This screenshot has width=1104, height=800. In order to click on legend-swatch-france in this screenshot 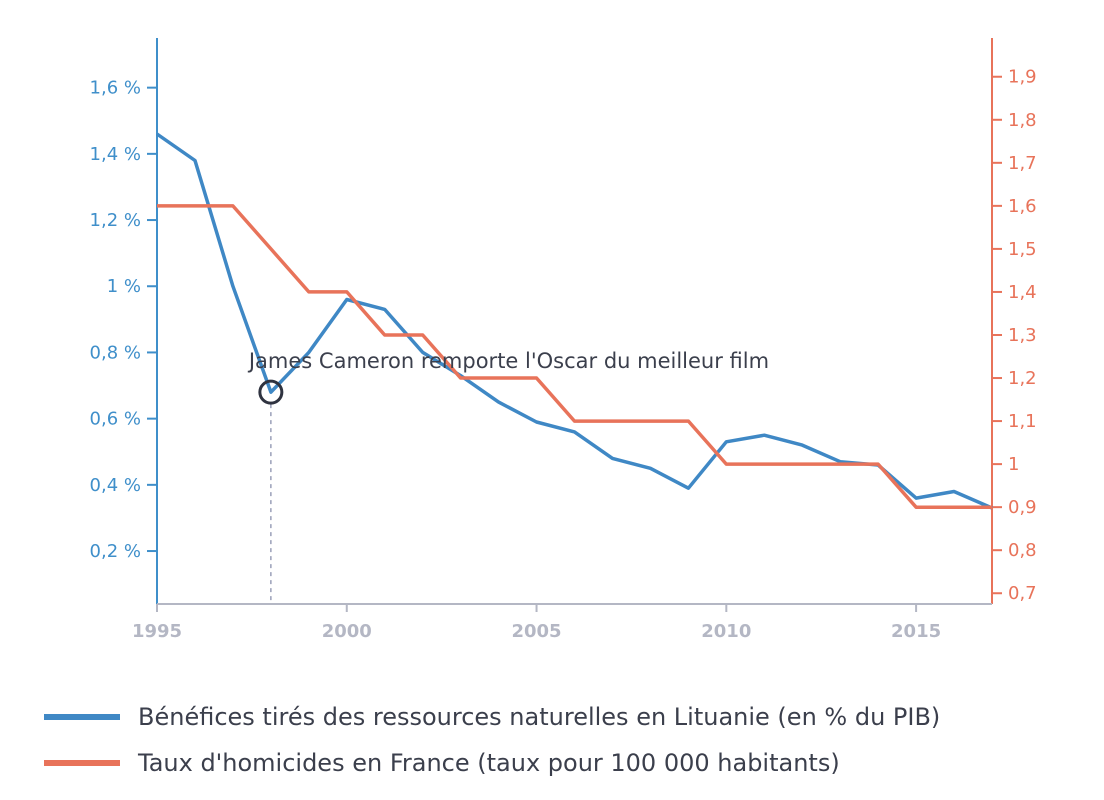, I will do `click(82, 763)`.